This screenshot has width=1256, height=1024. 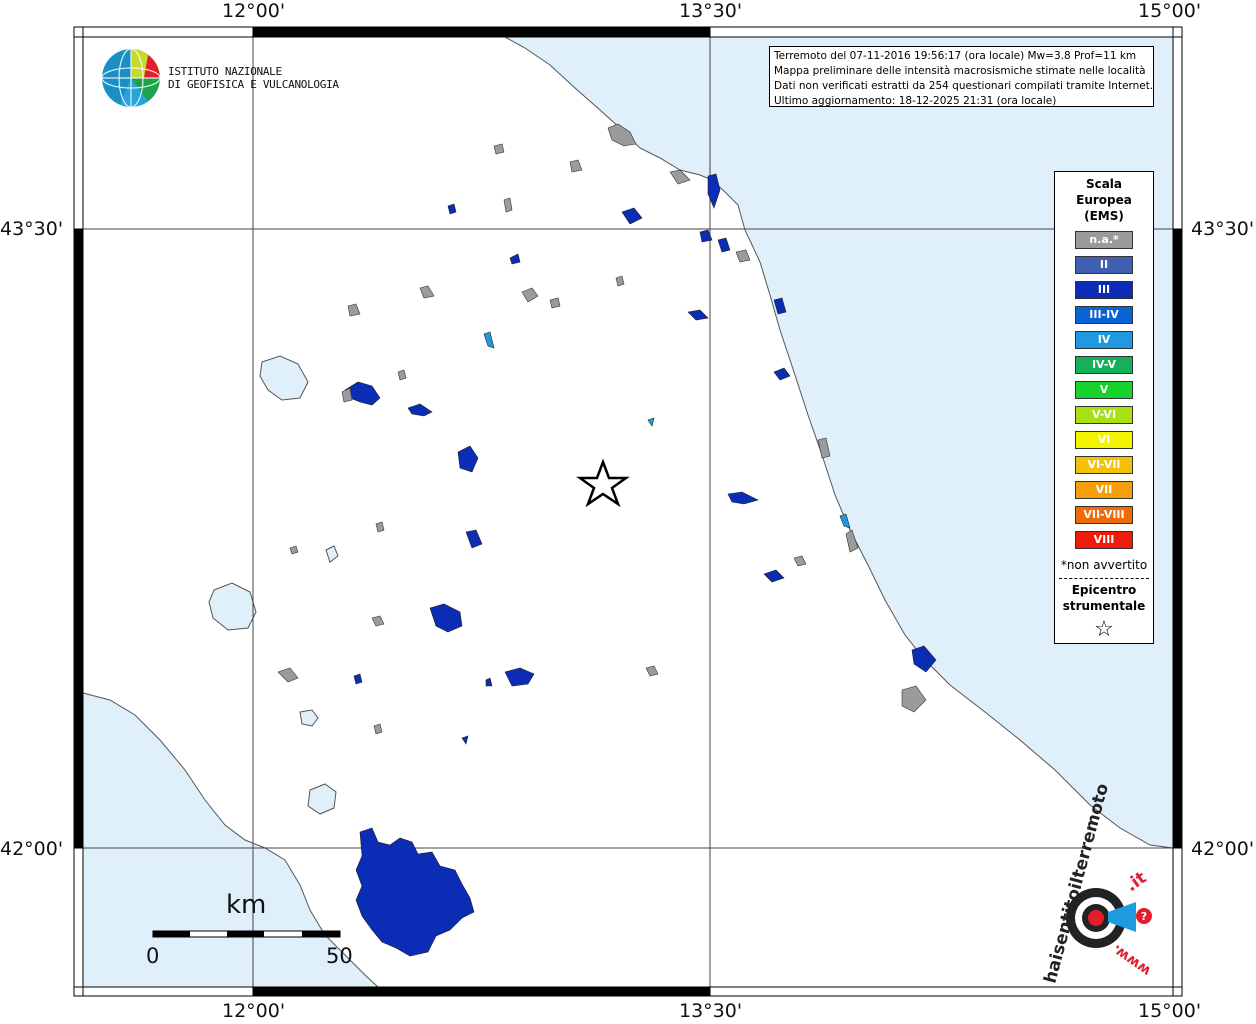 What do you see at coordinates (1104, 184) in the screenshot?
I see `legend-title-1: Scala` at bounding box center [1104, 184].